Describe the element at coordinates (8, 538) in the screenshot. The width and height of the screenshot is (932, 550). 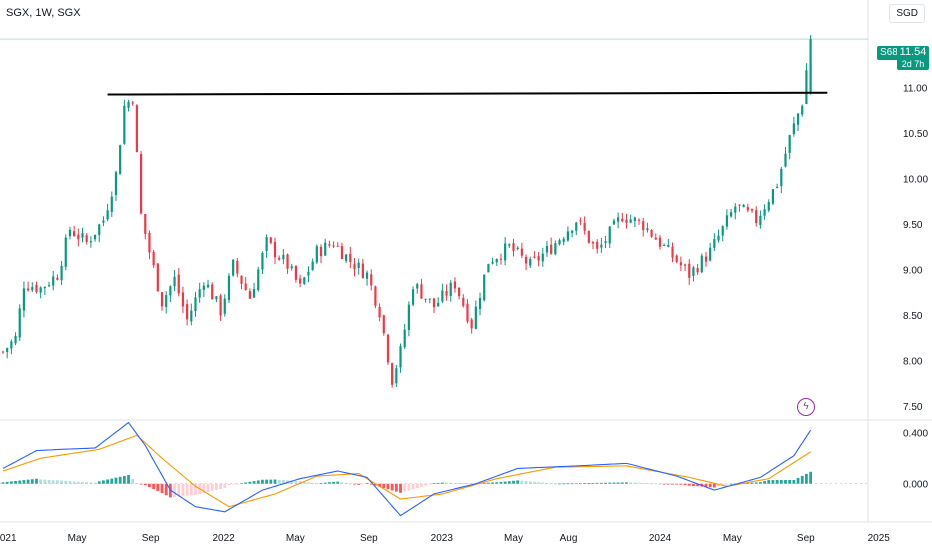
I see `time-tick-label: 2021` at that location.